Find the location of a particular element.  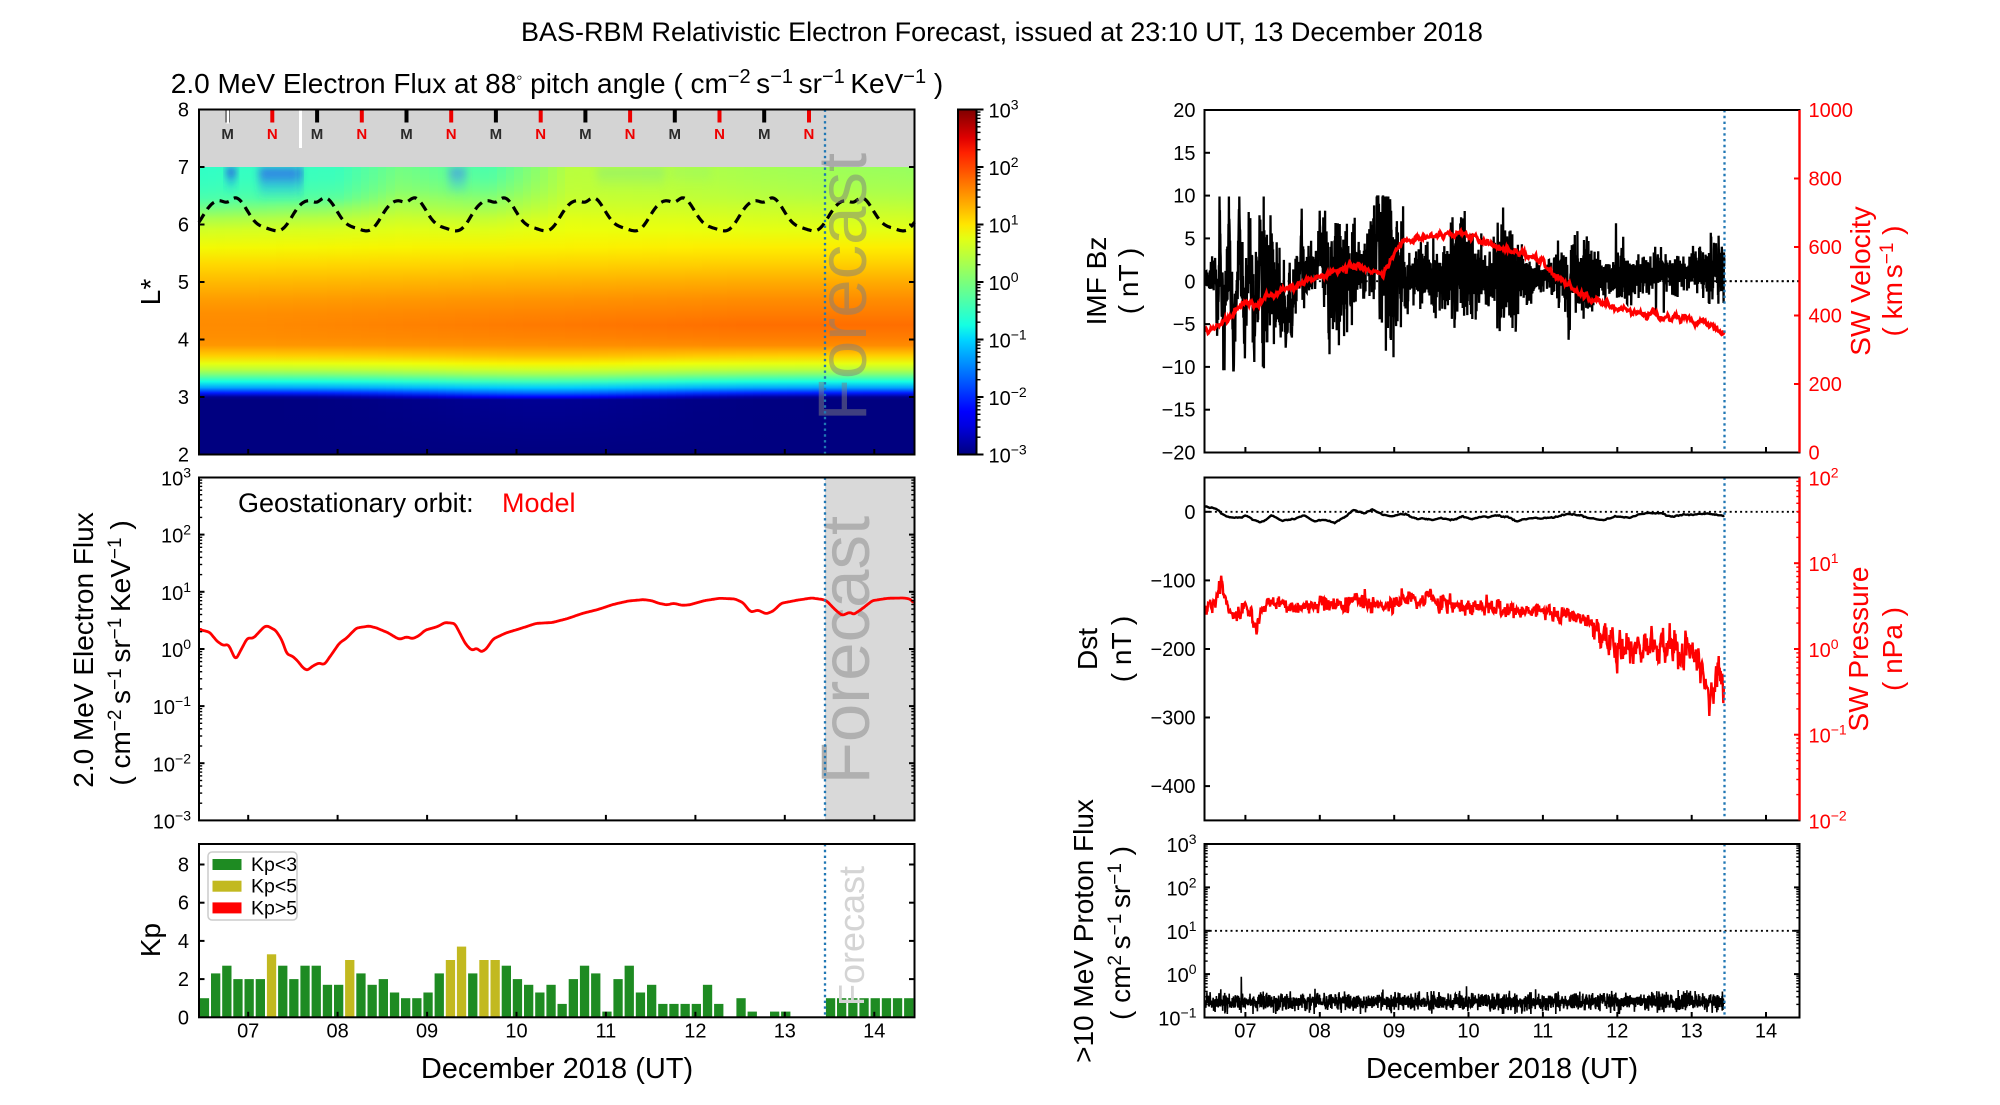

svg-text: 2.0 MeV Electron Flux is located at coordinates (83, 649).